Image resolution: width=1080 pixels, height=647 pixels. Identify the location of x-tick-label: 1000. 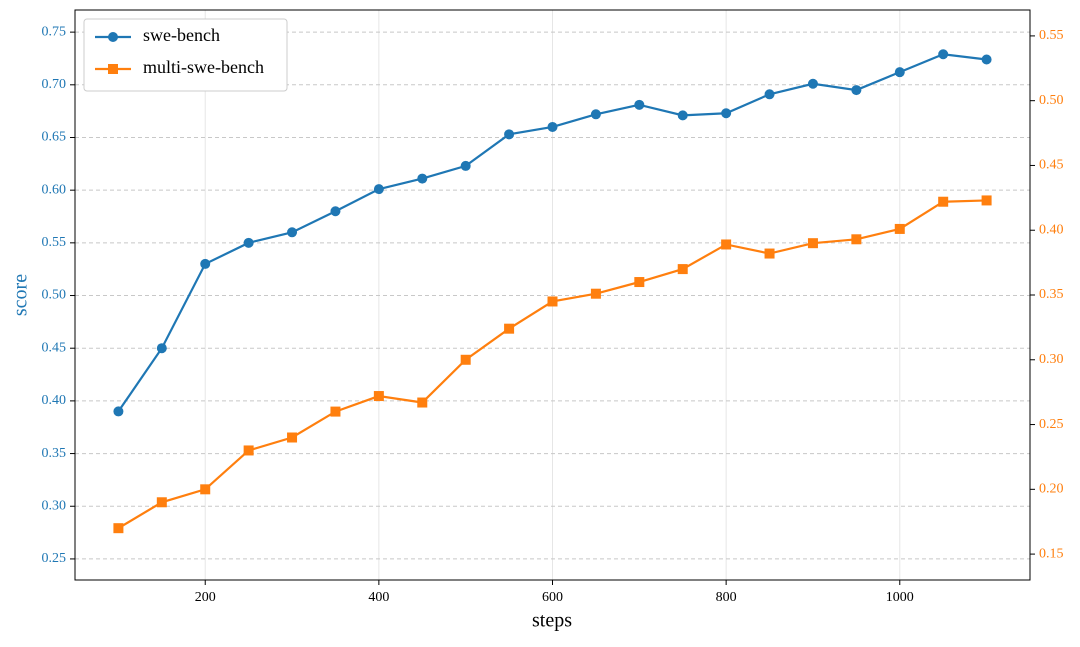
(900, 597).